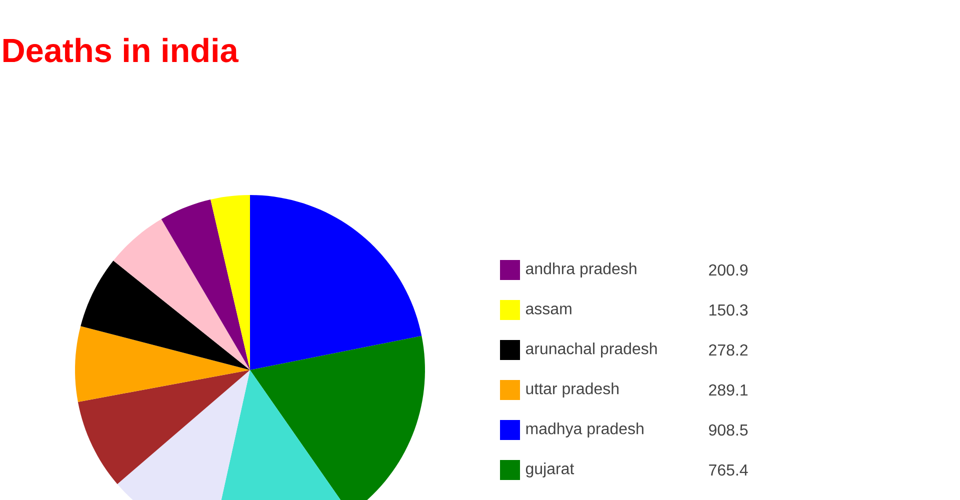 The width and height of the screenshot is (960, 500). I want to click on data-label: 765.4, so click(728, 470).